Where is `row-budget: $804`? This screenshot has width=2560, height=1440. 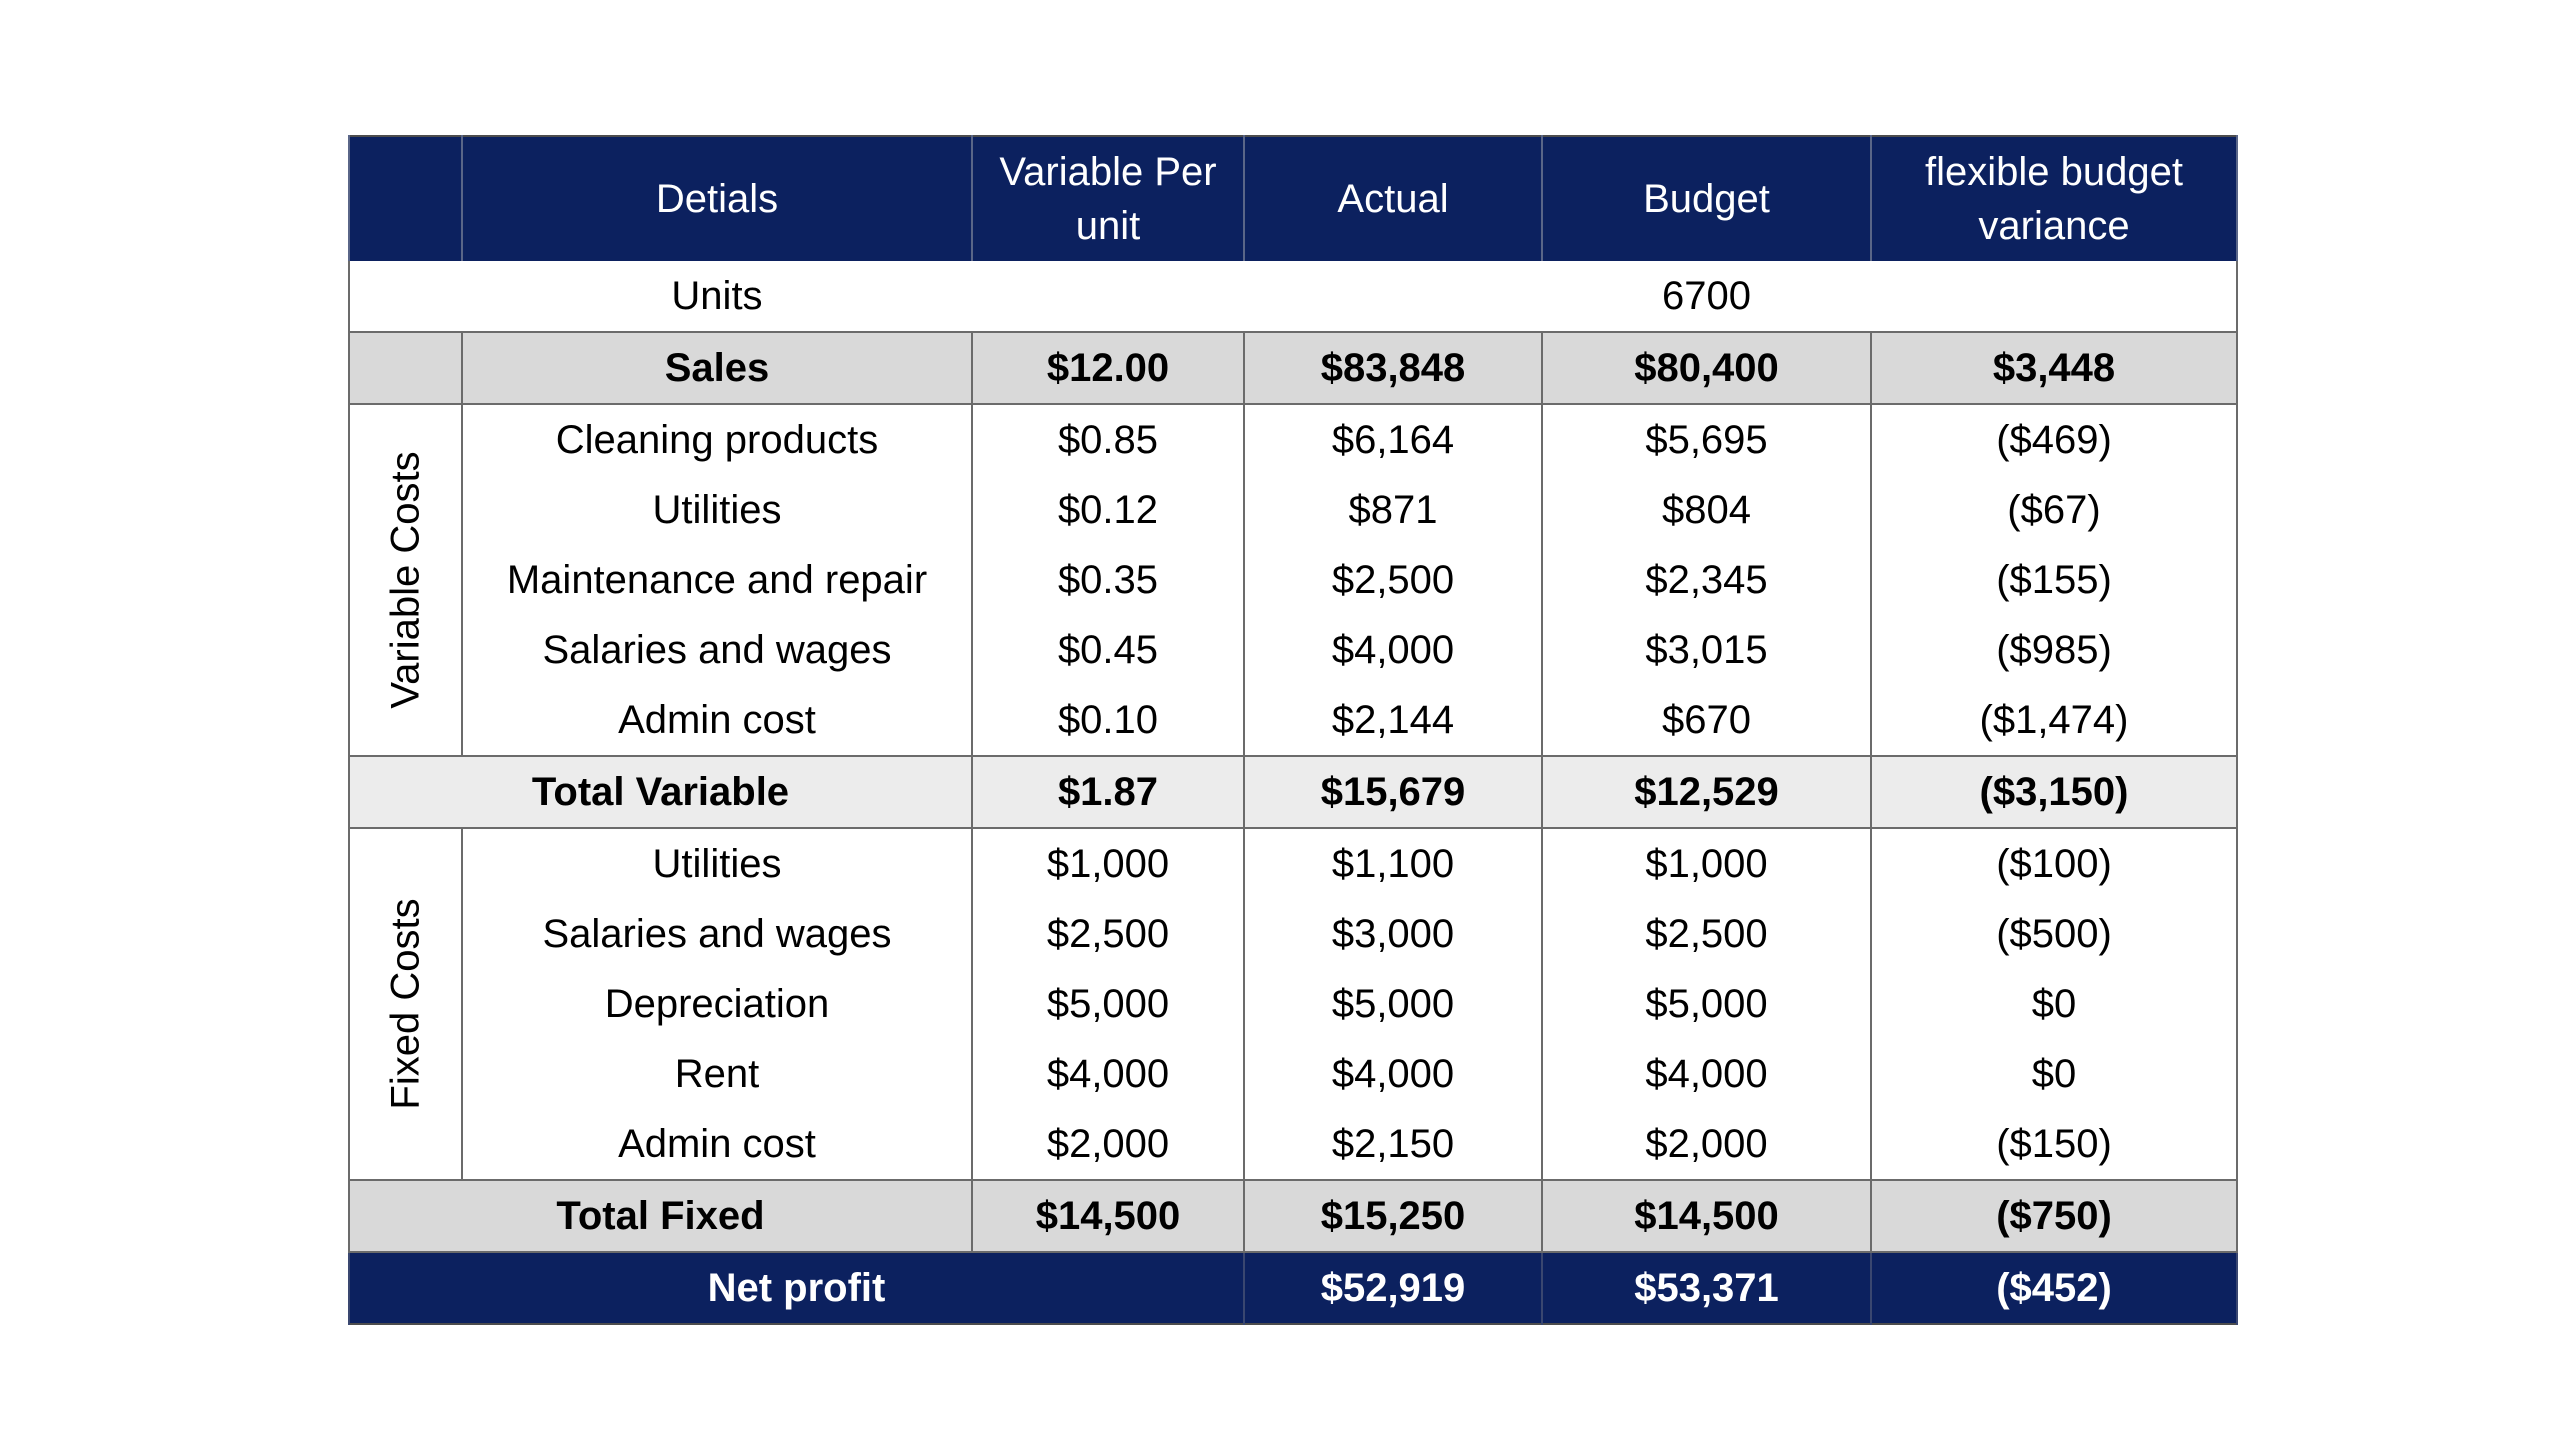 row-budget: $804 is located at coordinates (1706, 510).